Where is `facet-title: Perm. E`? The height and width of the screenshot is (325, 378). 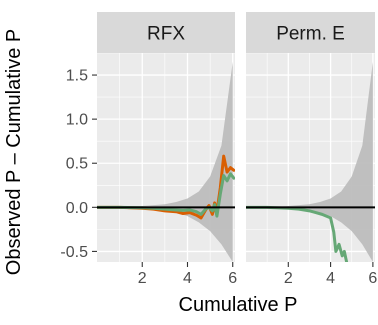
facet-title: Perm. E is located at coordinates (310, 34).